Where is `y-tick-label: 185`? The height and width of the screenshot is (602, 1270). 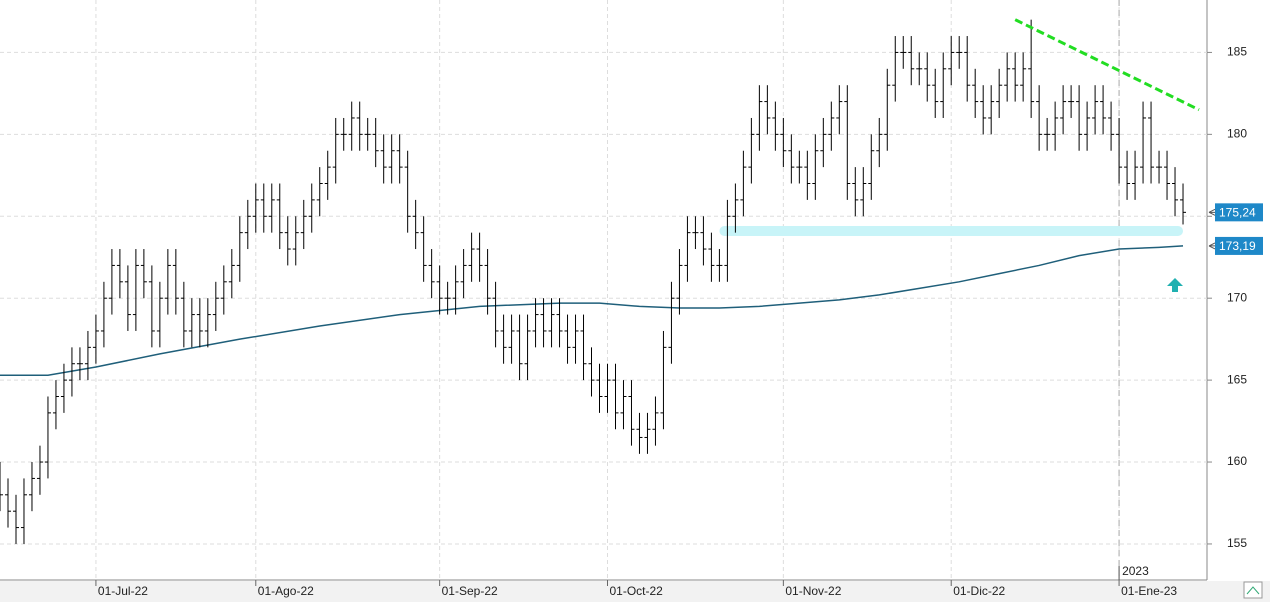
y-tick-label: 185 is located at coordinates (1237, 52).